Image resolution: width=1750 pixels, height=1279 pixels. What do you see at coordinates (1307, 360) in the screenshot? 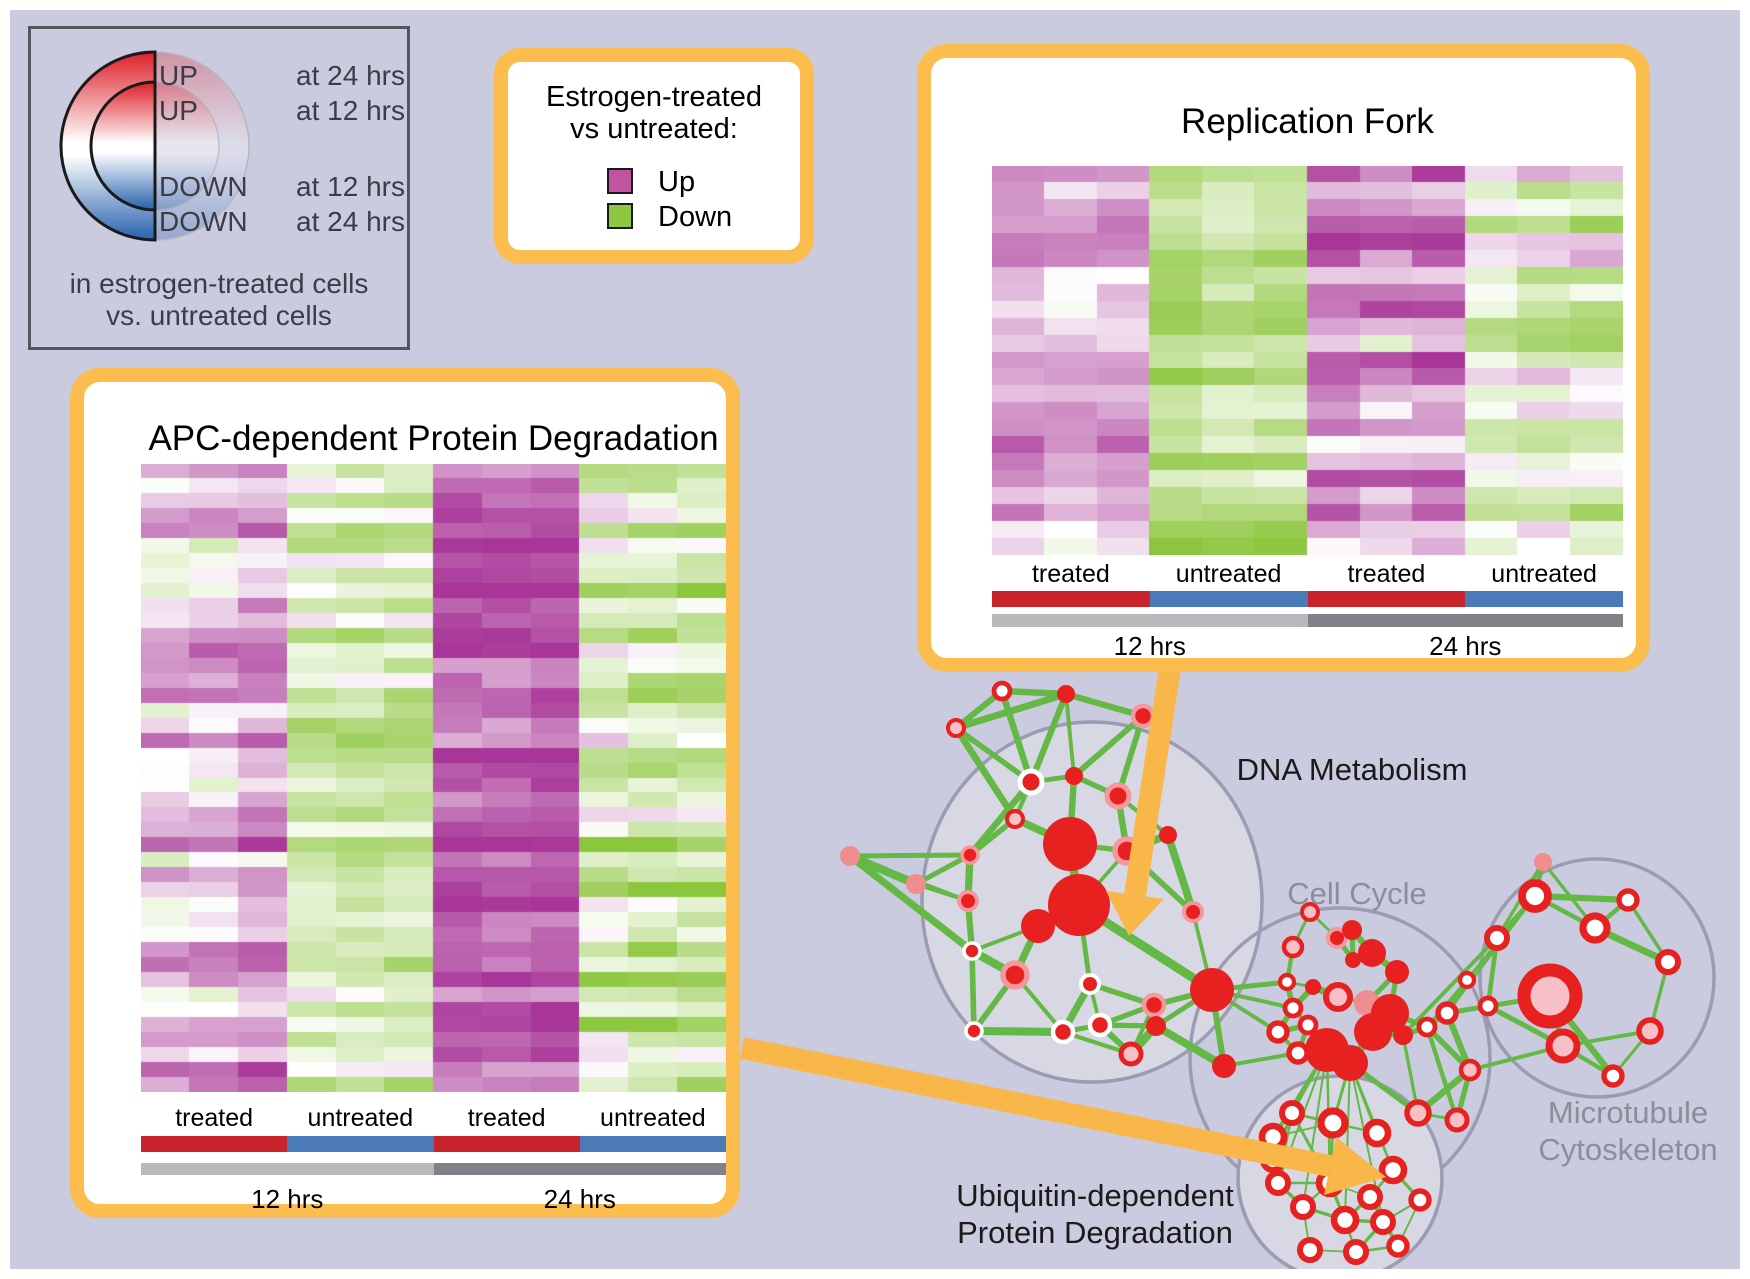
I see `replication-fork-heatmap` at bounding box center [1307, 360].